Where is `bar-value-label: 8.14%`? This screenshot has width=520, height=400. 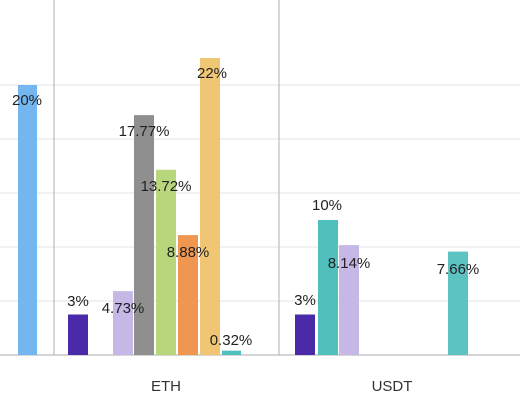 bar-value-label: 8.14% is located at coordinates (349, 263).